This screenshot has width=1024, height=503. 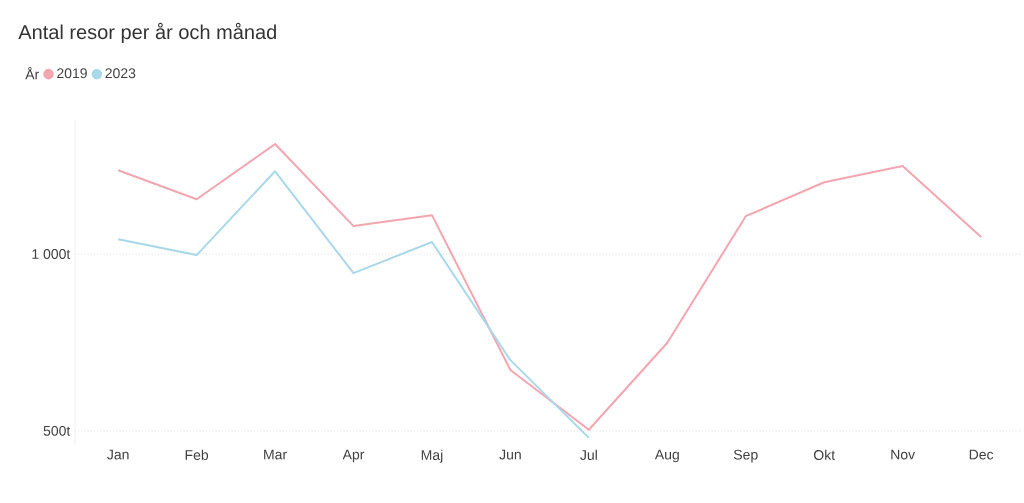 I want to click on chart-title: Antal resor per år och månad, so click(x=147, y=33).